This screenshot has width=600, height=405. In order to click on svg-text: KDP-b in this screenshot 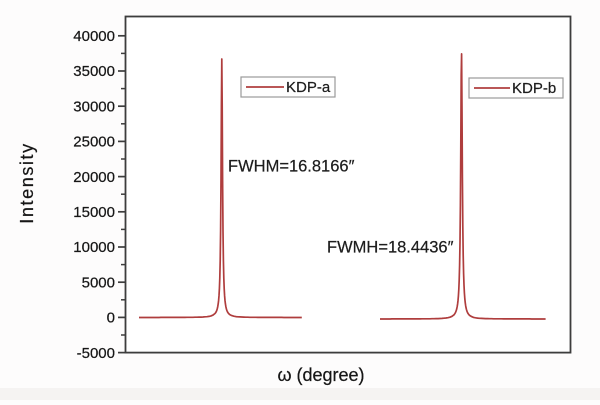, I will do `click(534, 88)`.